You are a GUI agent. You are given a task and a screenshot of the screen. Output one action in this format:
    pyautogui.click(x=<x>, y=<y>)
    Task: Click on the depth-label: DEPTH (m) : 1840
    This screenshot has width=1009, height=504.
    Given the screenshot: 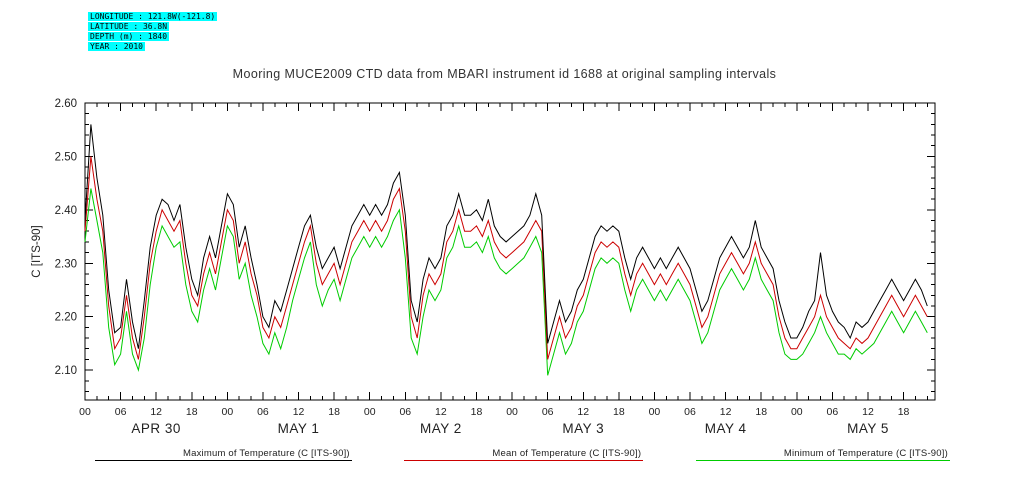 What is the action you would take?
    pyautogui.click(x=129, y=36)
    